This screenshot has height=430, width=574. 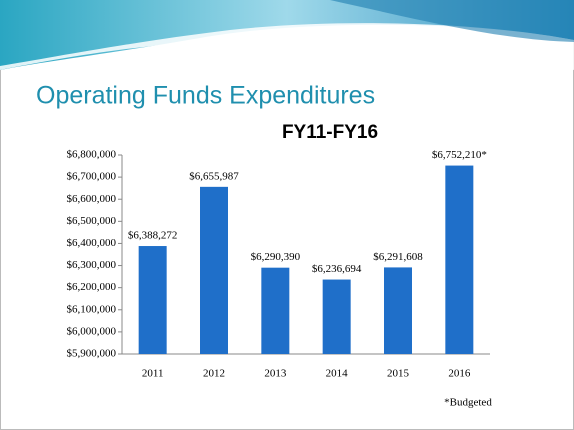 What do you see at coordinates (92, 177) in the screenshot?
I see `y-tick-label: $6,700,000` at bounding box center [92, 177].